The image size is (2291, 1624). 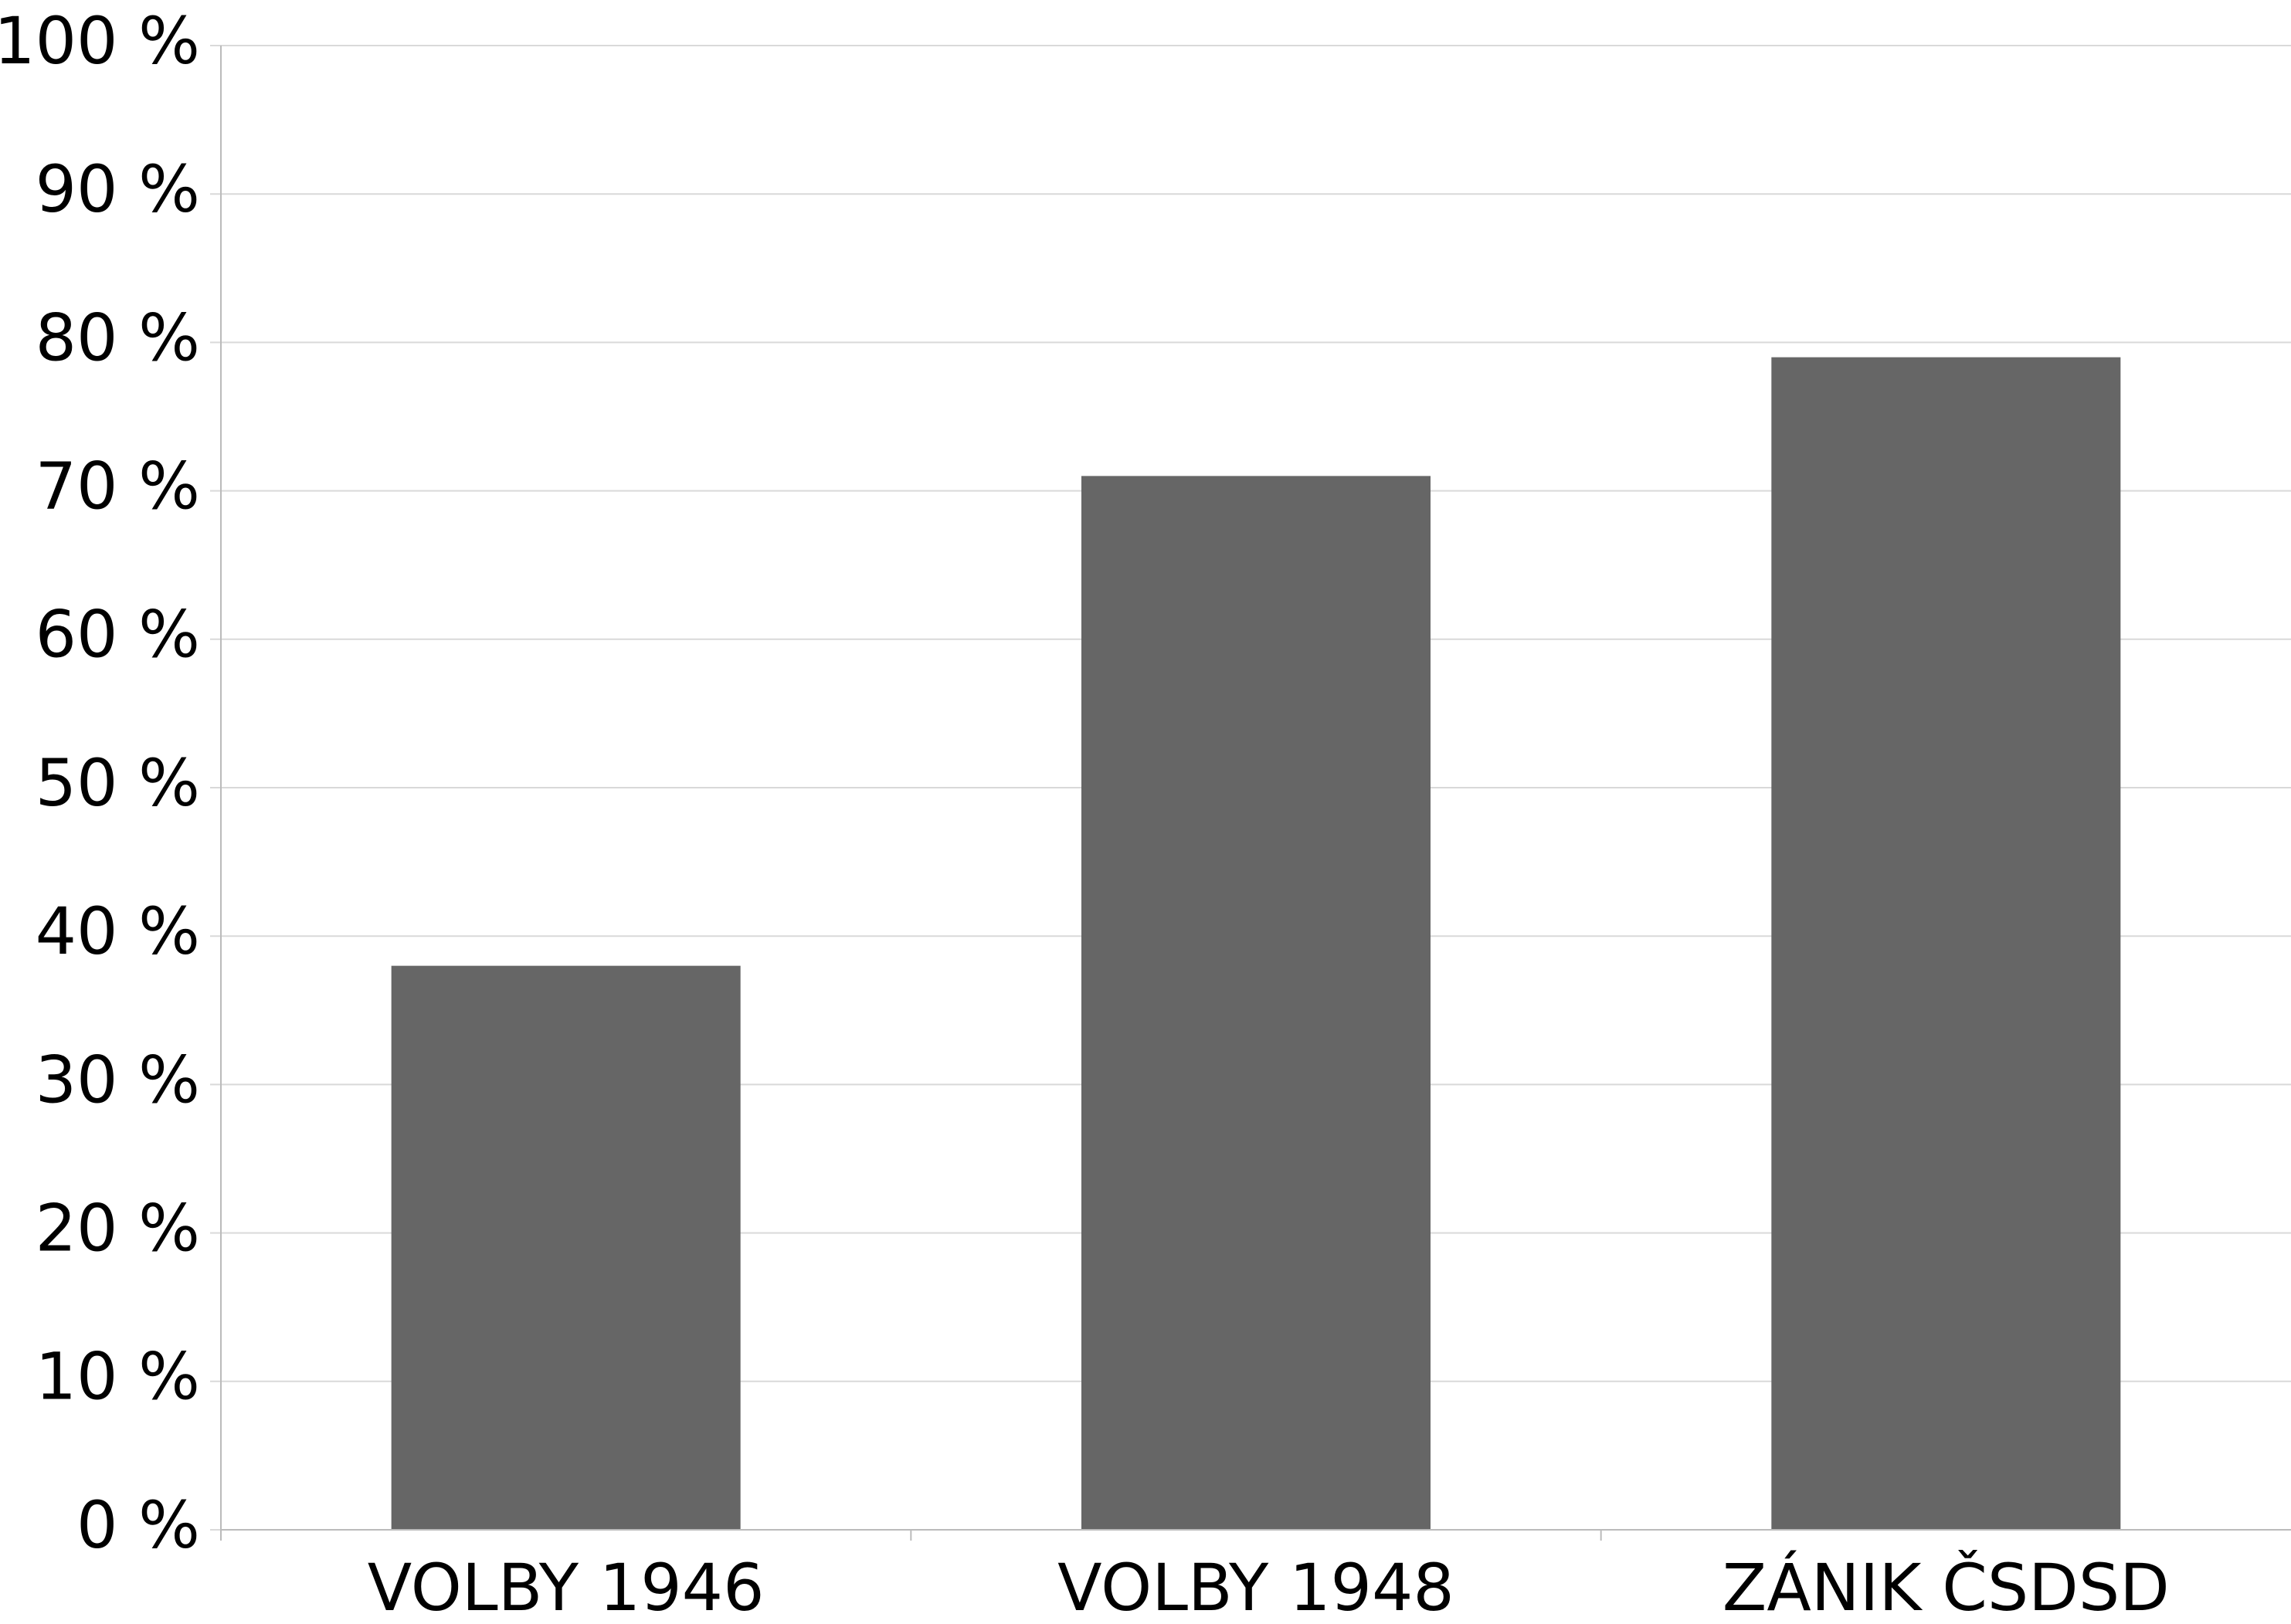 What do you see at coordinates (118, 1377) in the screenshot?
I see `y-tick-label: 10 %` at bounding box center [118, 1377].